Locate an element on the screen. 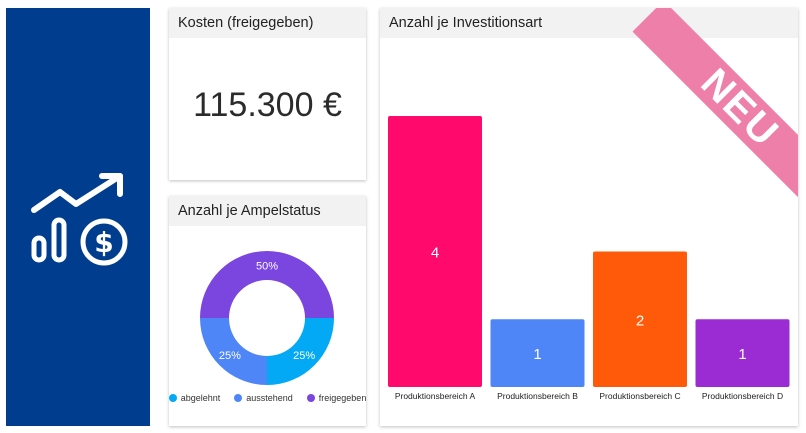 The width and height of the screenshot is (806, 433). ampel-legend: abgelehnt ausstehend freigegeben is located at coordinates (267, 398).